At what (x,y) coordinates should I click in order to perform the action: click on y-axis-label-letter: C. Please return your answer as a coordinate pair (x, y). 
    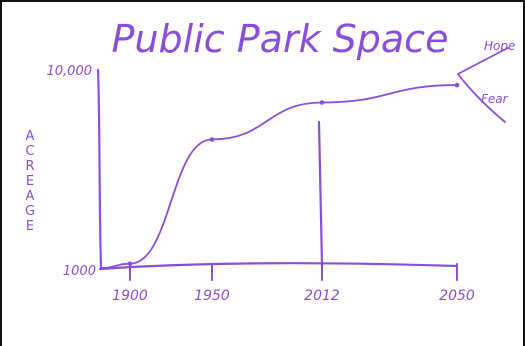
    Looking at the image, I should click on (29, 151).